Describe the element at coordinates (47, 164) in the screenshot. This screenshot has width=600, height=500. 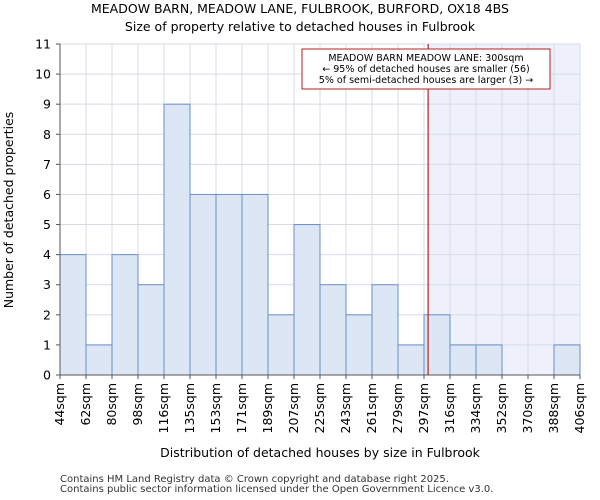
I see `y-tick-label: 7` at that location.